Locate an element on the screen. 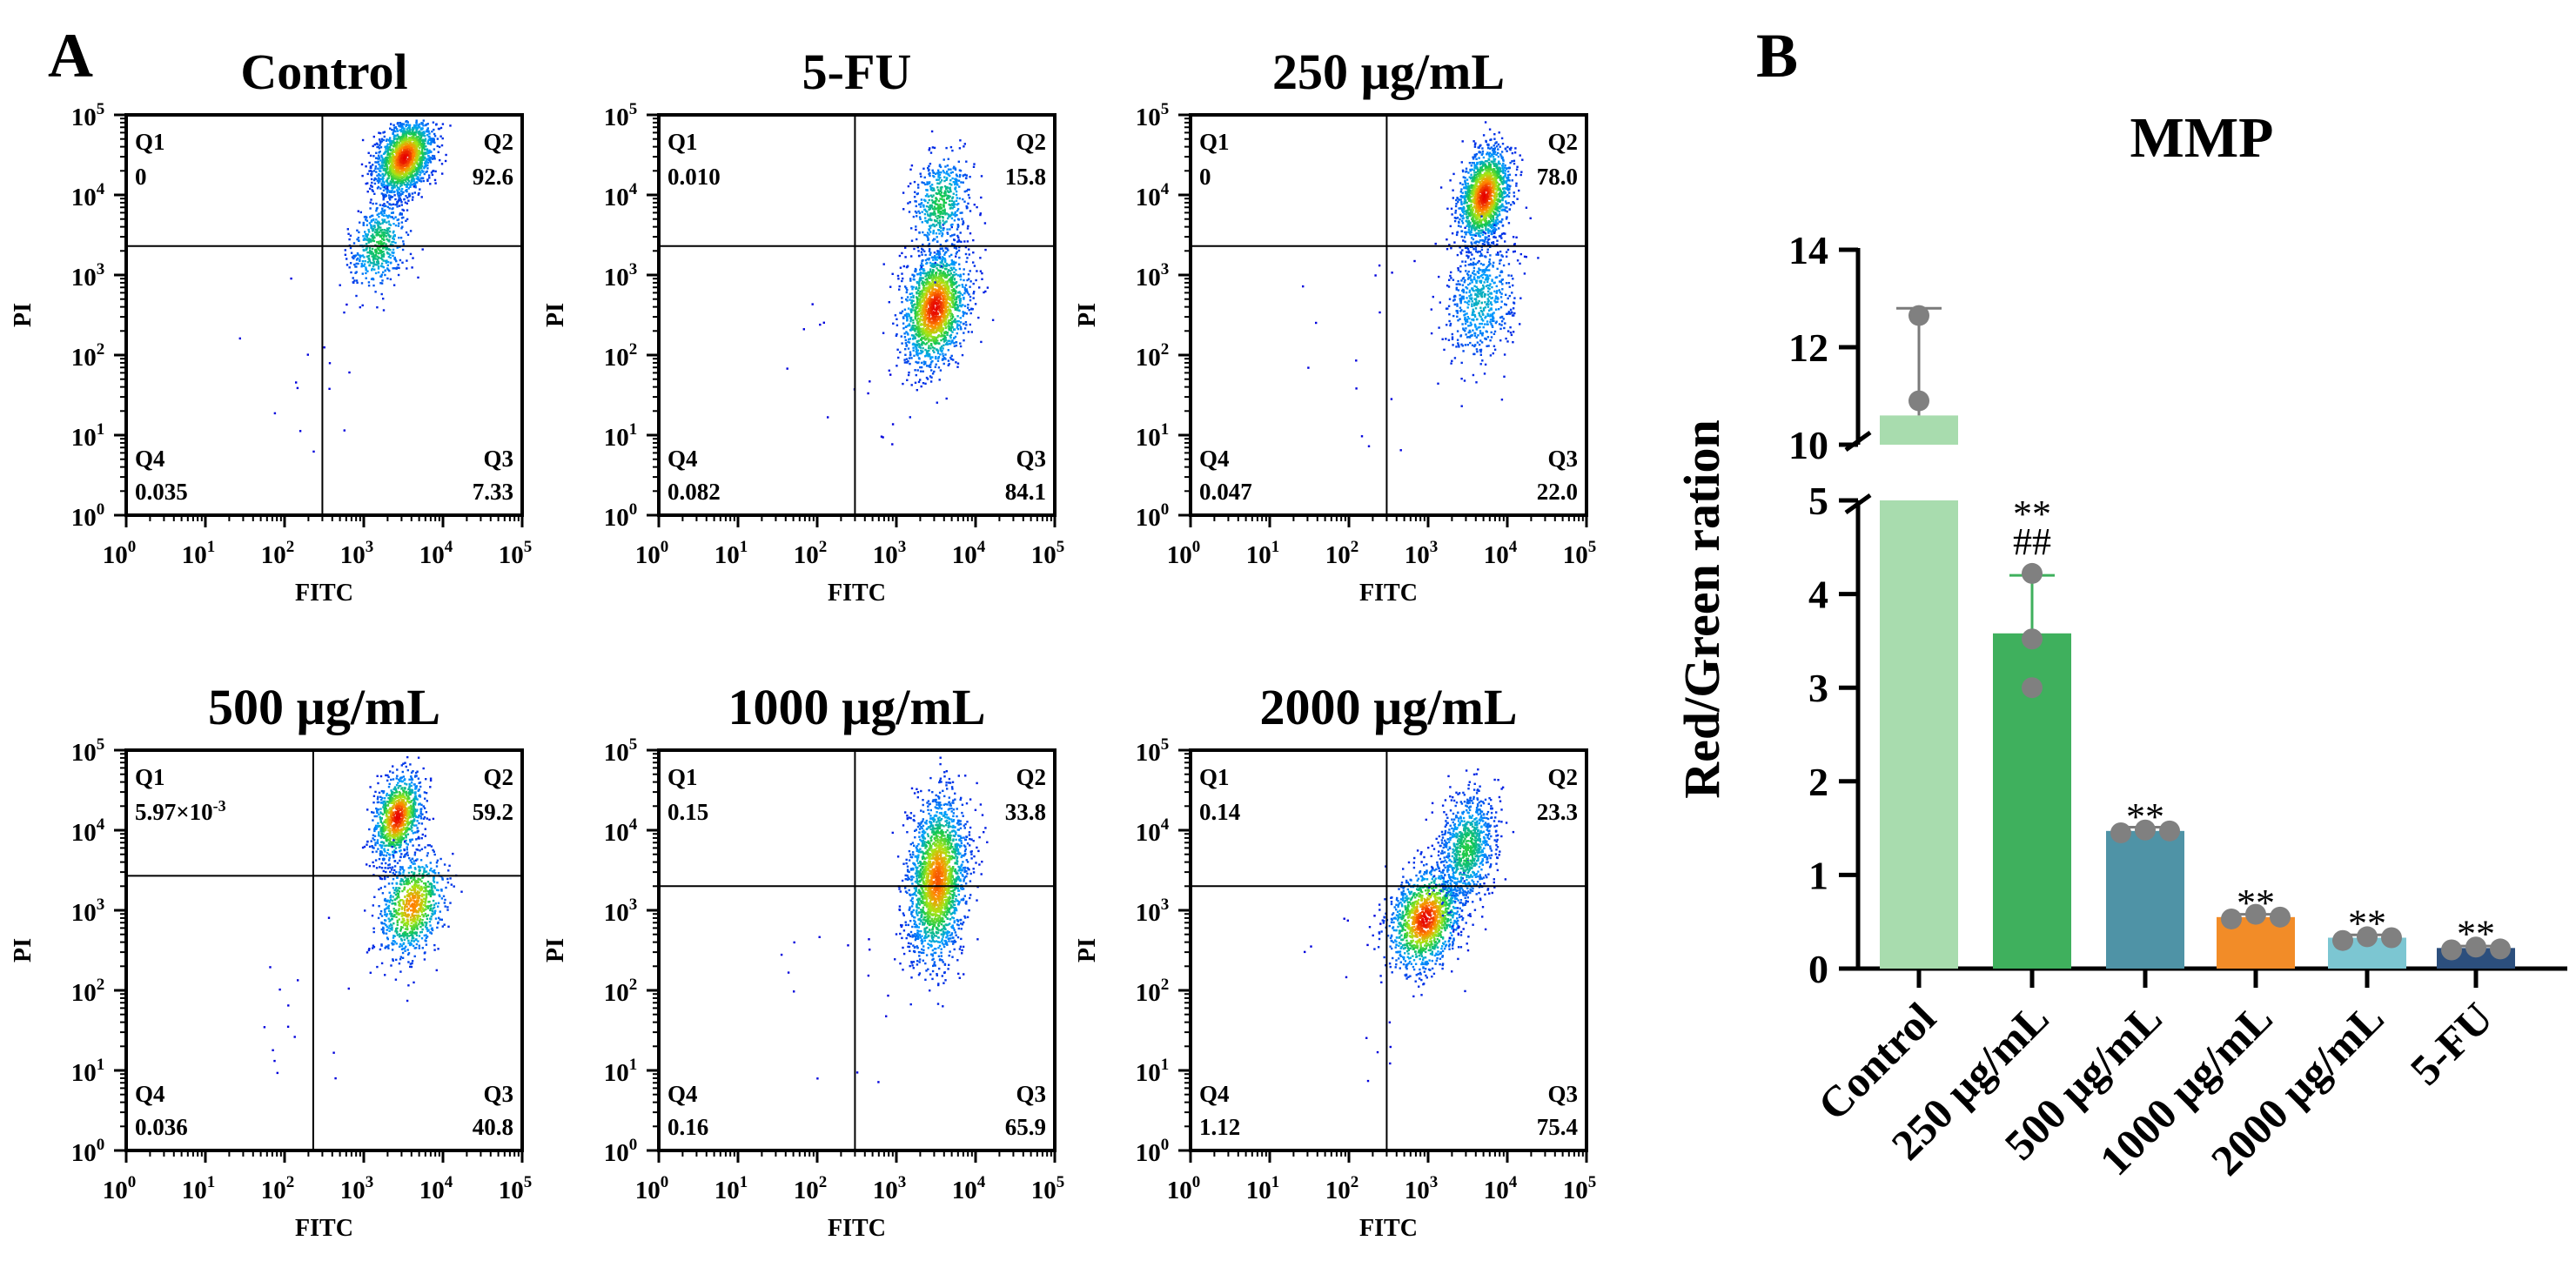 The image size is (2576, 1261). y-axis-label: PI is located at coordinates (23, 315).